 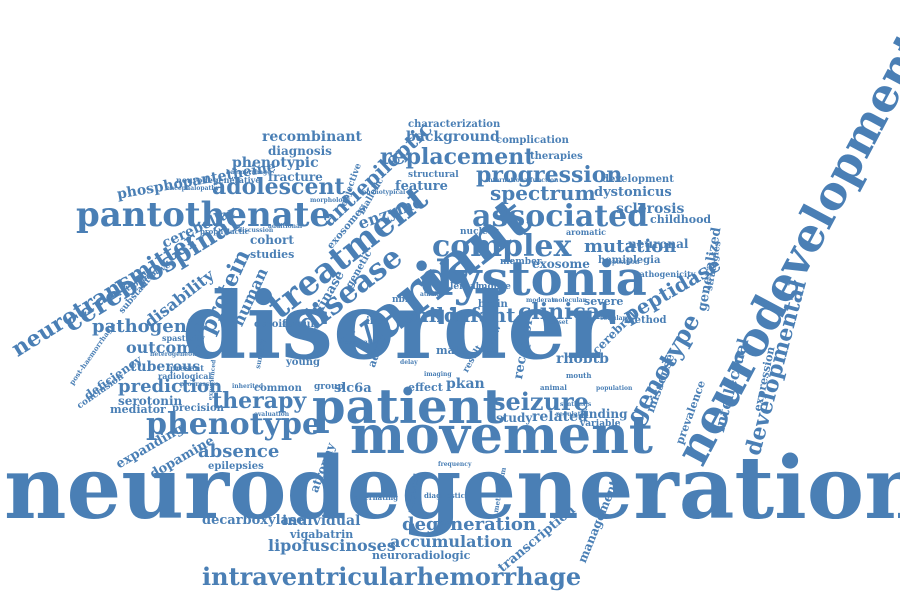 What do you see at coordinates (600, 424) in the screenshot?
I see `word-variable: variable` at bounding box center [600, 424].